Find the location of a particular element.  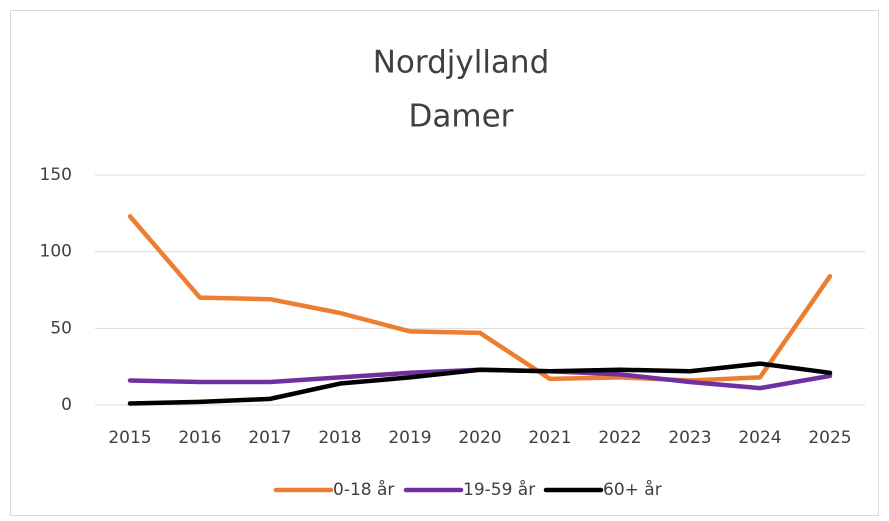

chart-subtitle: Damer is located at coordinates (461, 117).